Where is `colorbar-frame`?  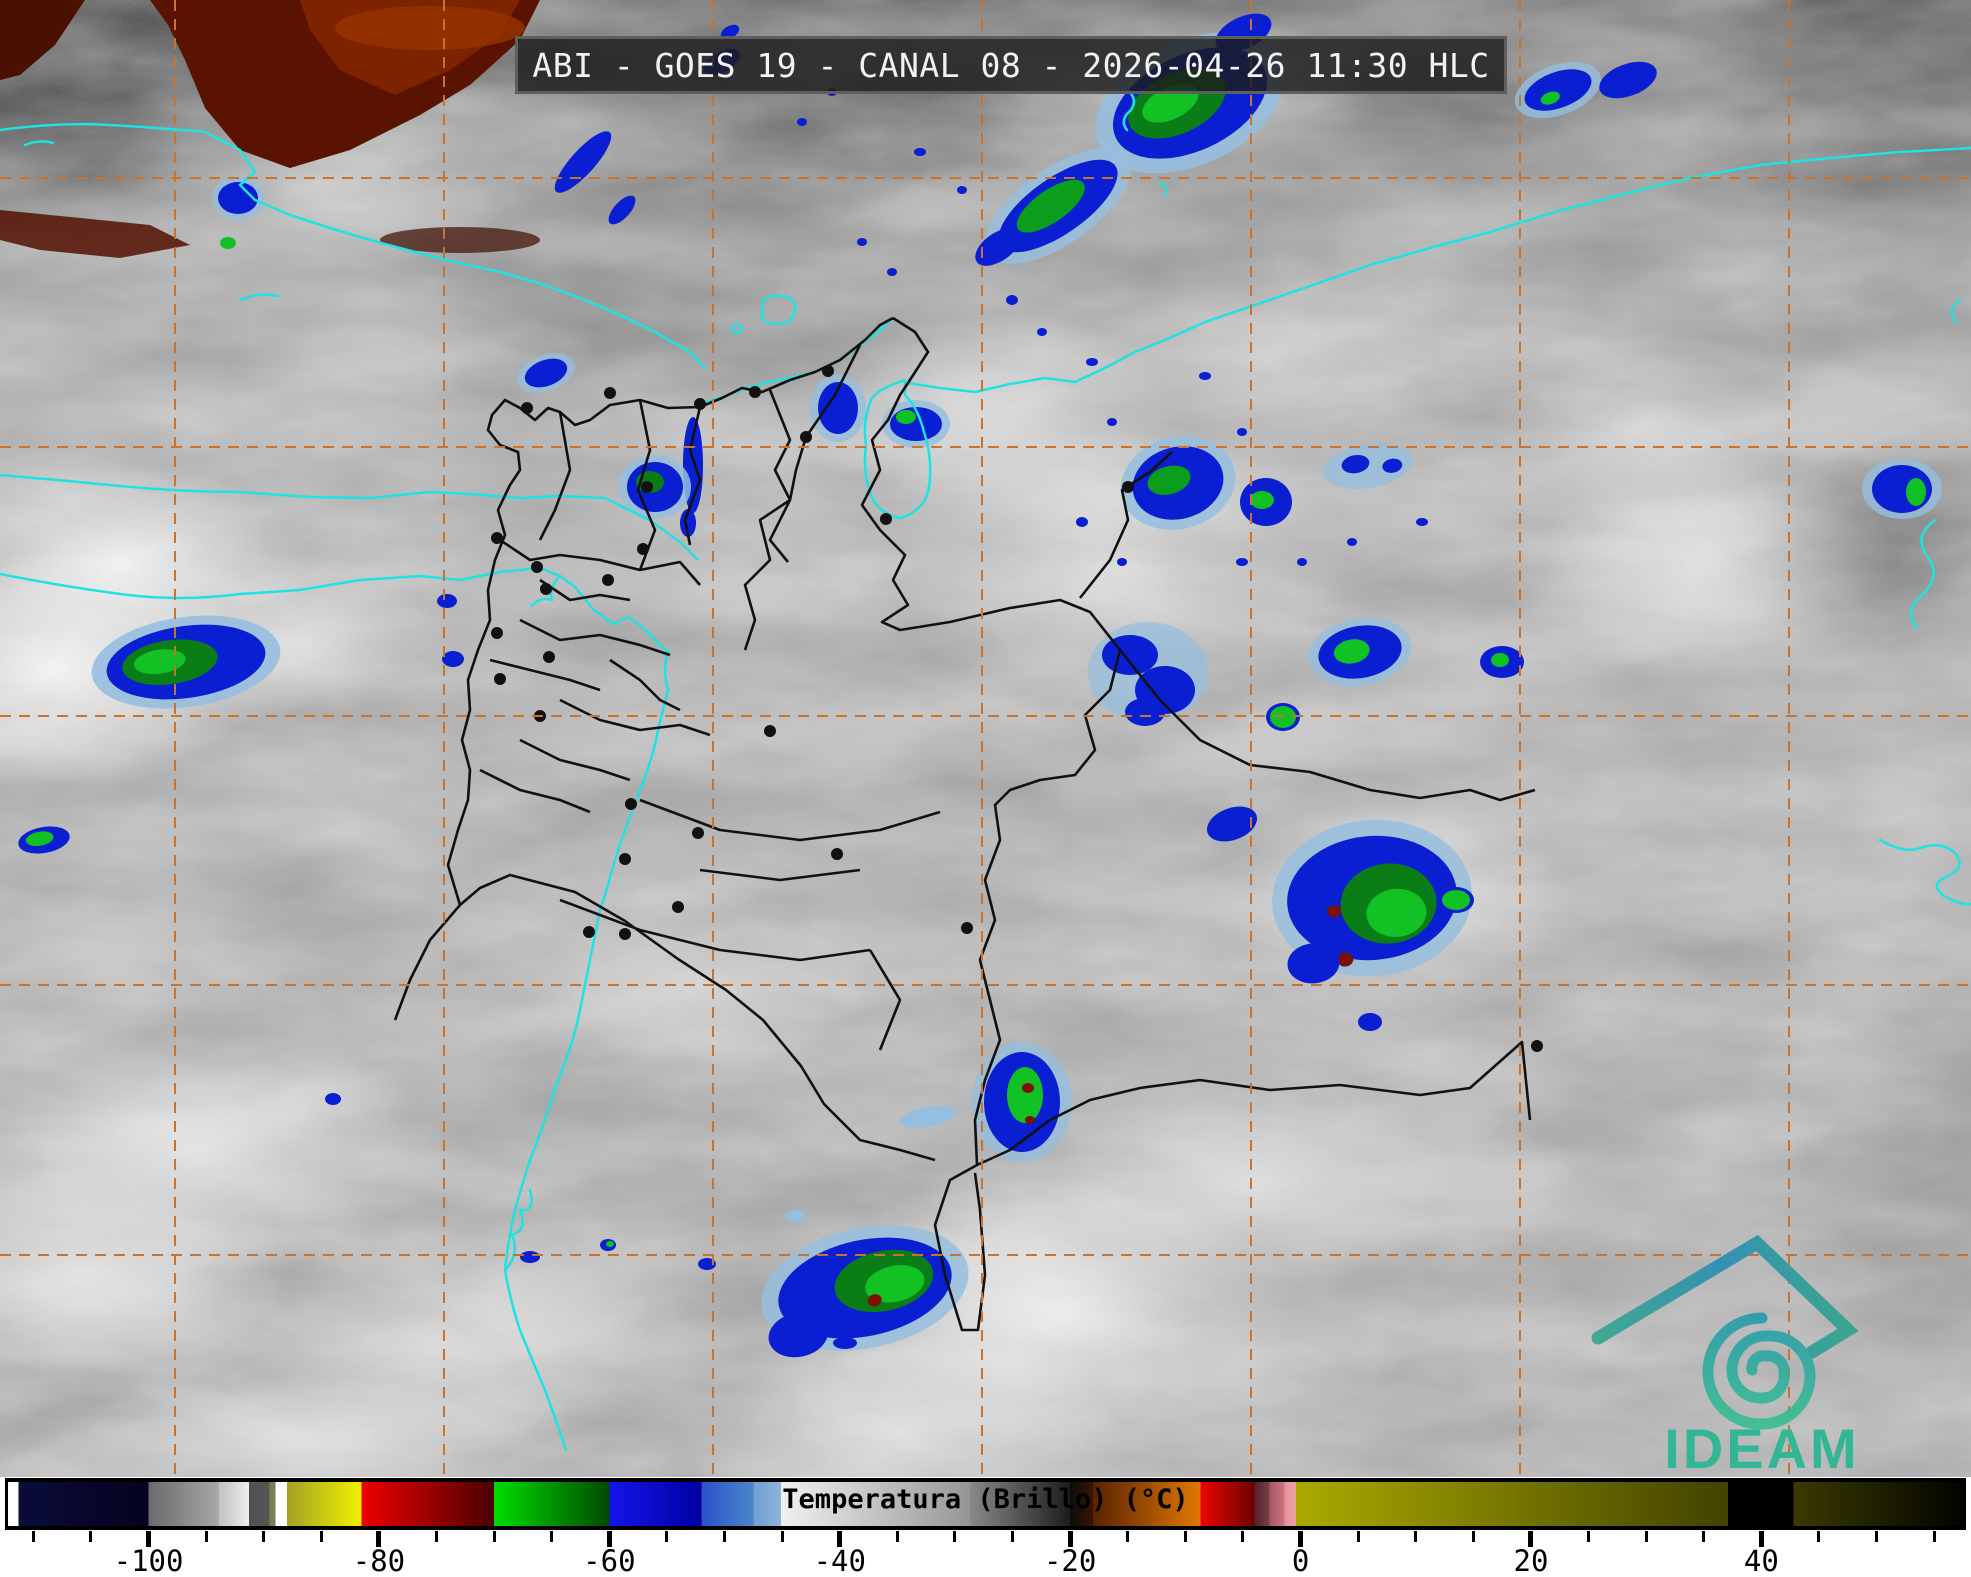
colorbar-frame is located at coordinates (985, 1504).